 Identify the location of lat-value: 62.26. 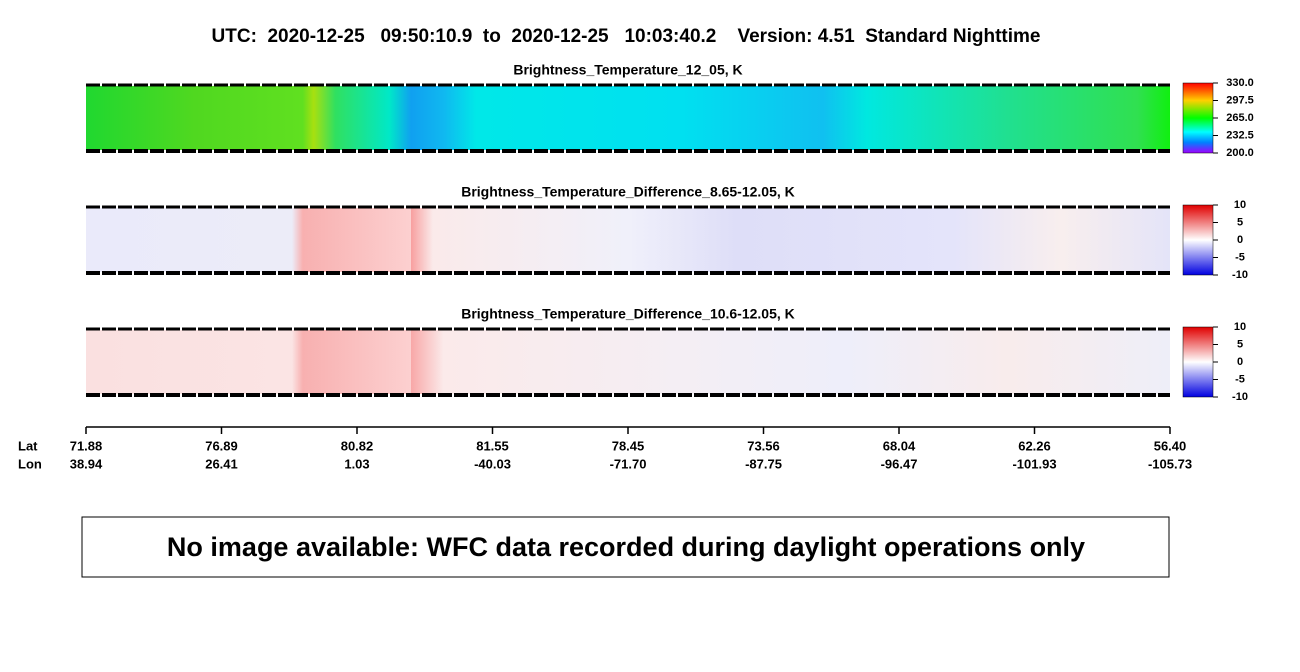
(1034, 445).